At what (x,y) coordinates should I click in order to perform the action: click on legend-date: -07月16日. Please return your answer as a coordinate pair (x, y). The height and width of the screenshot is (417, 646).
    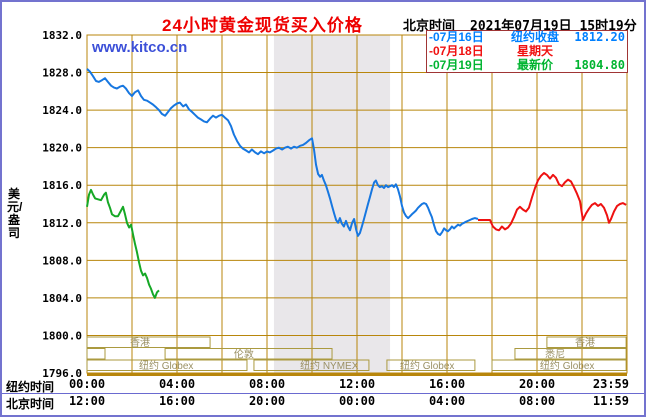
    Looking at the image, I should click on (464, 37).